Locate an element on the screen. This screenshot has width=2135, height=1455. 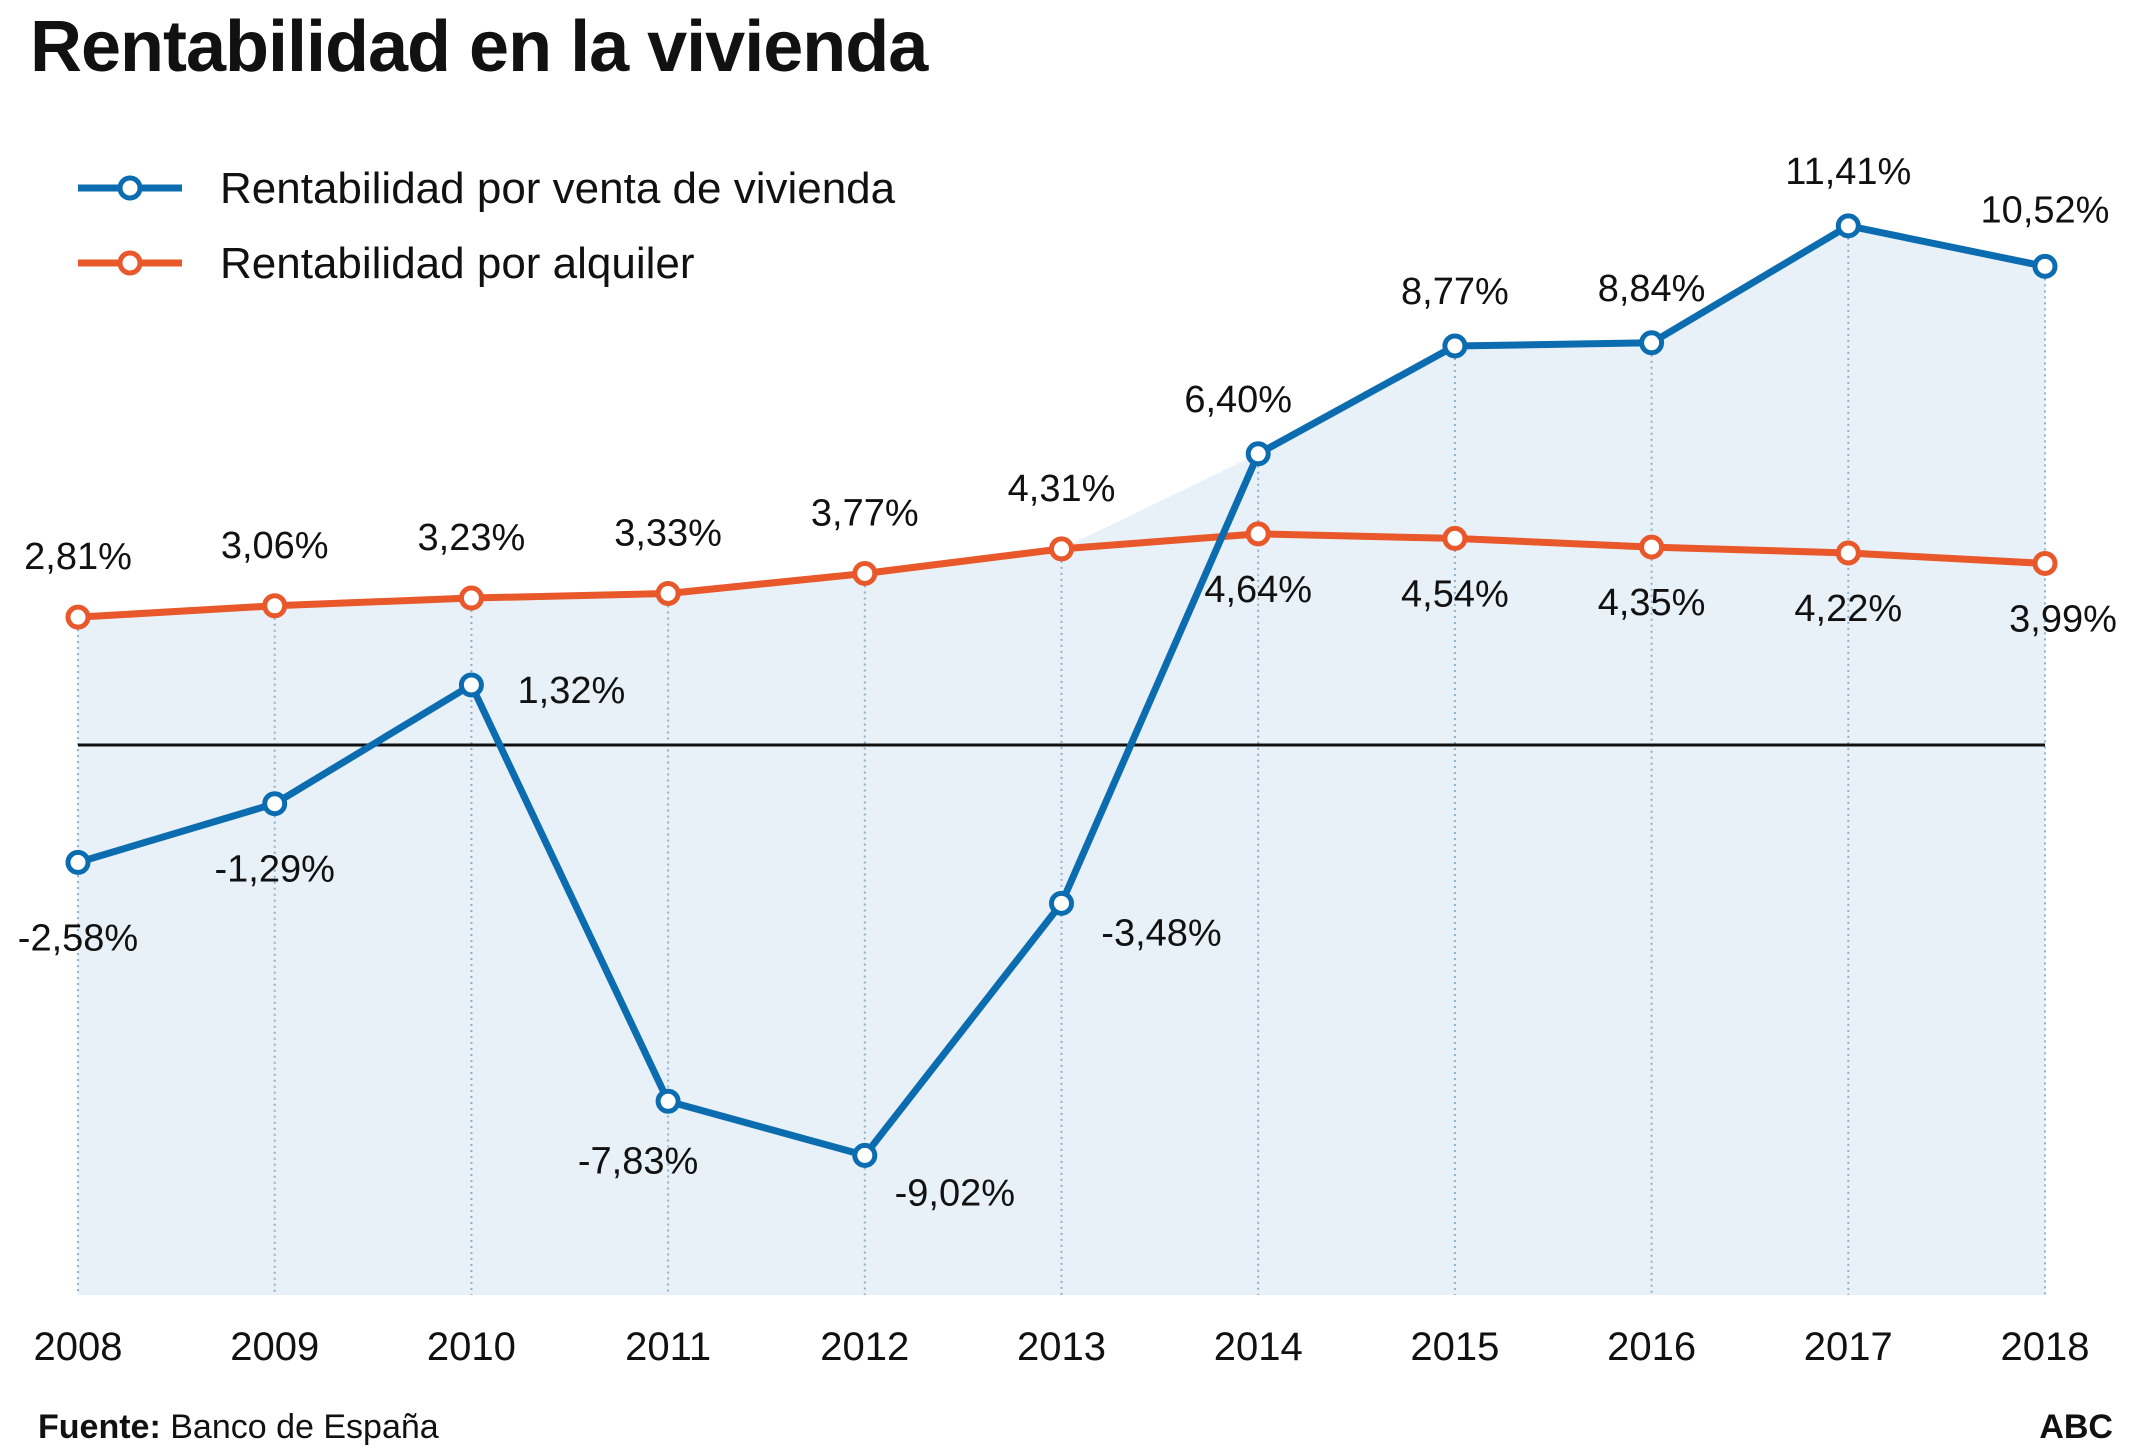
rent-label-2017: 4,22% is located at coordinates (1848, 609).